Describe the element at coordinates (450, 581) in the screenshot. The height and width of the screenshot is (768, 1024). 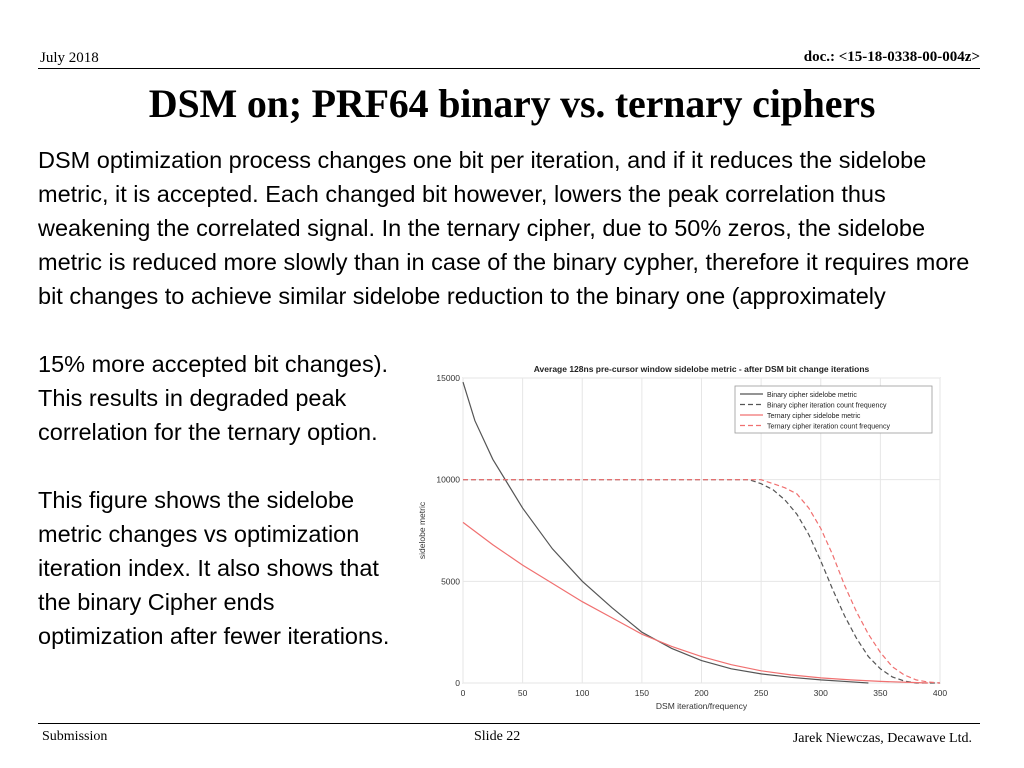
I see `y-tick-label: 5000` at that location.